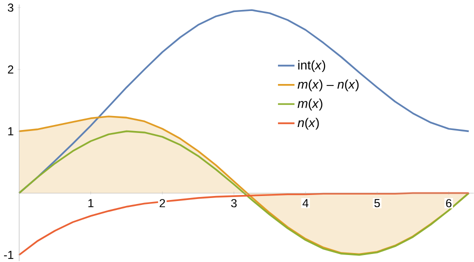  What do you see at coordinates (11, 7) in the screenshot?
I see `y-tick-label: 3` at bounding box center [11, 7].